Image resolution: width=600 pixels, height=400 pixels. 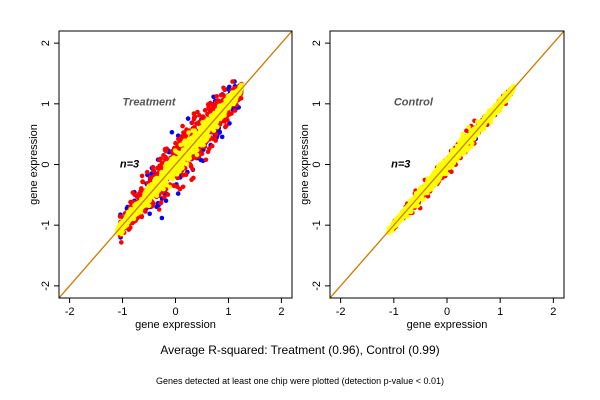 I want to click on x-tick-label: 0, so click(x=175, y=312).